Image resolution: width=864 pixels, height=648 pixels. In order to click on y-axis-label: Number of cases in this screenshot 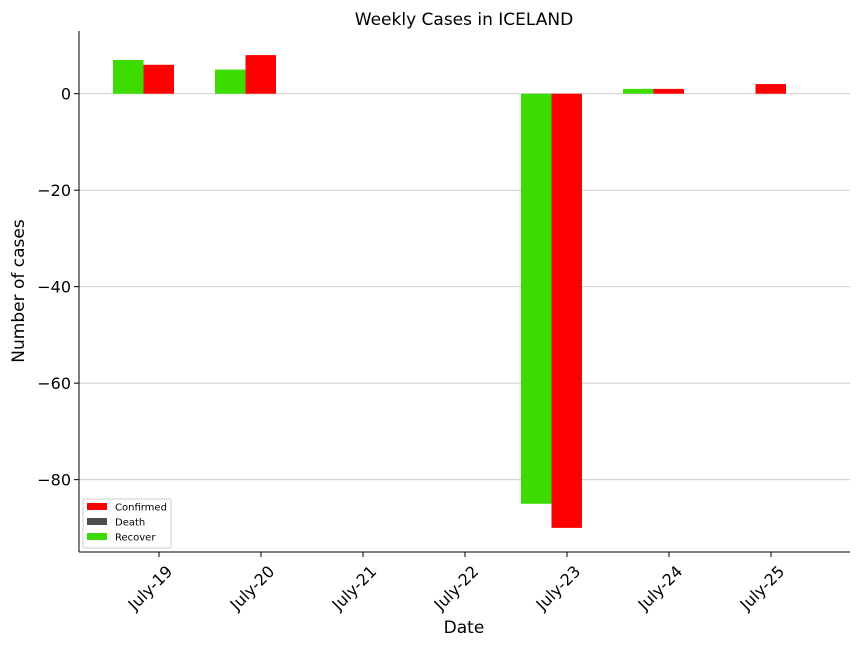, I will do `click(19, 291)`.